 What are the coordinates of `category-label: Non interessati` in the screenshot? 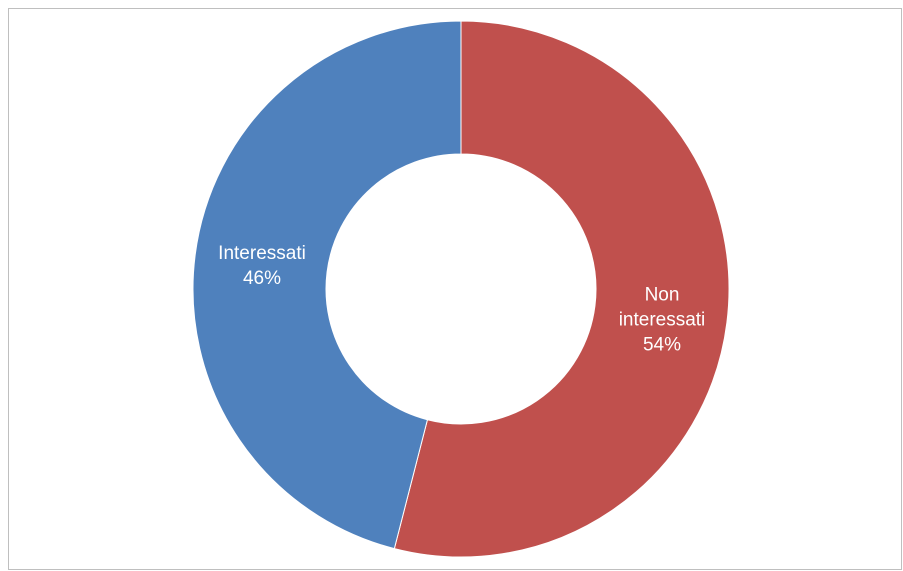 It's located at (662, 307).